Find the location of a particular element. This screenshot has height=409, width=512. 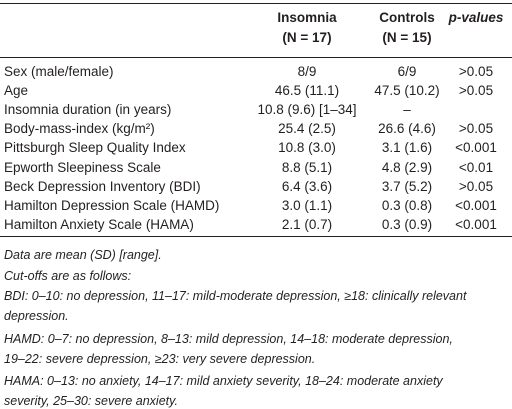

cell: 4.8 (2.9) is located at coordinates (407, 167).